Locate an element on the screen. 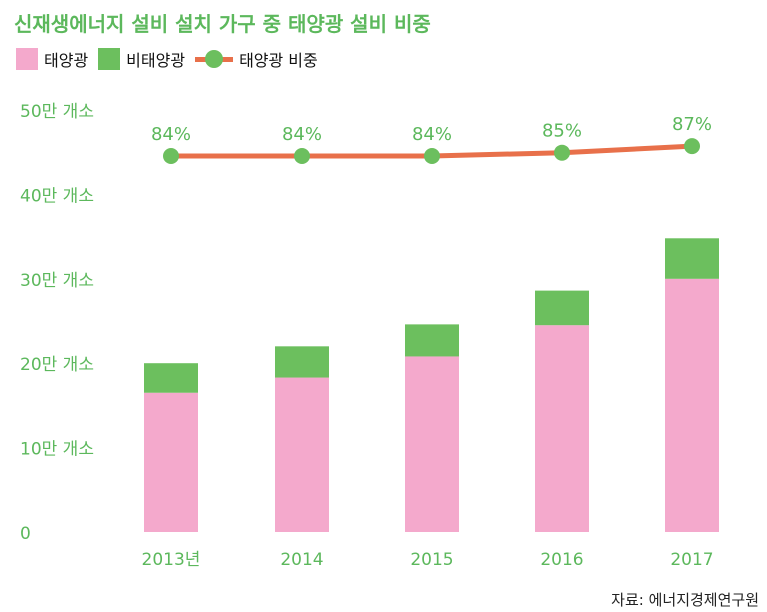 The height and width of the screenshot is (612, 767). x-tick-label-1: 2014 is located at coordinates (301, 560).